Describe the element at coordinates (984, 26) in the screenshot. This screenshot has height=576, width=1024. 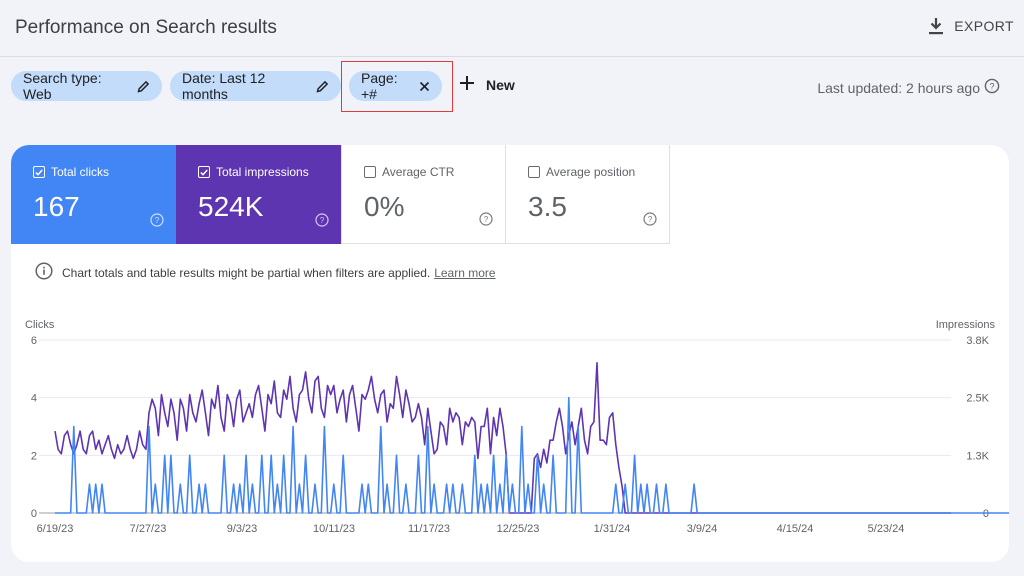
I see `export-label: EXPORT` at that location.